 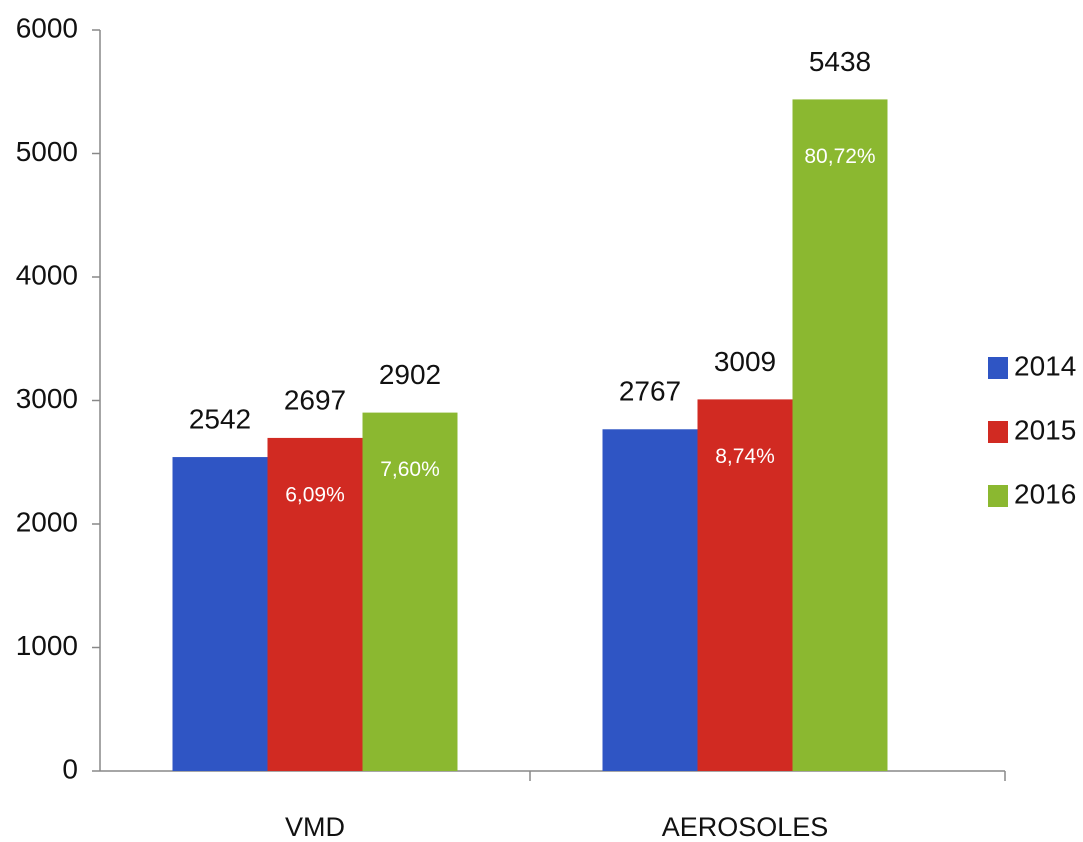 What do you see at coordinates (47, 645) in the screenshot?
I see `y-tick-label: 1000` at bounding box center [47, 645].